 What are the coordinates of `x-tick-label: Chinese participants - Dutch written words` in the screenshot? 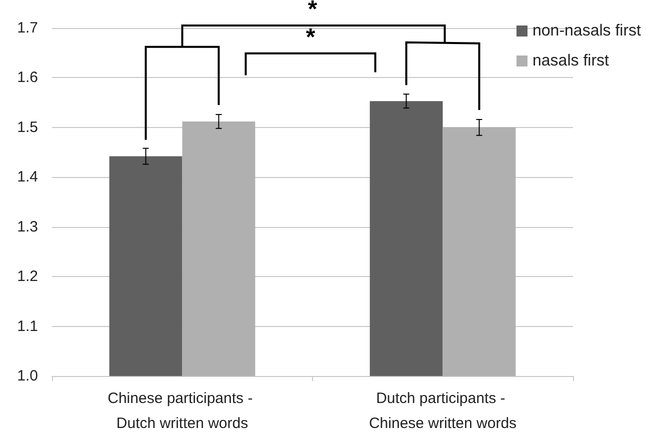 It's located at (182, 411).